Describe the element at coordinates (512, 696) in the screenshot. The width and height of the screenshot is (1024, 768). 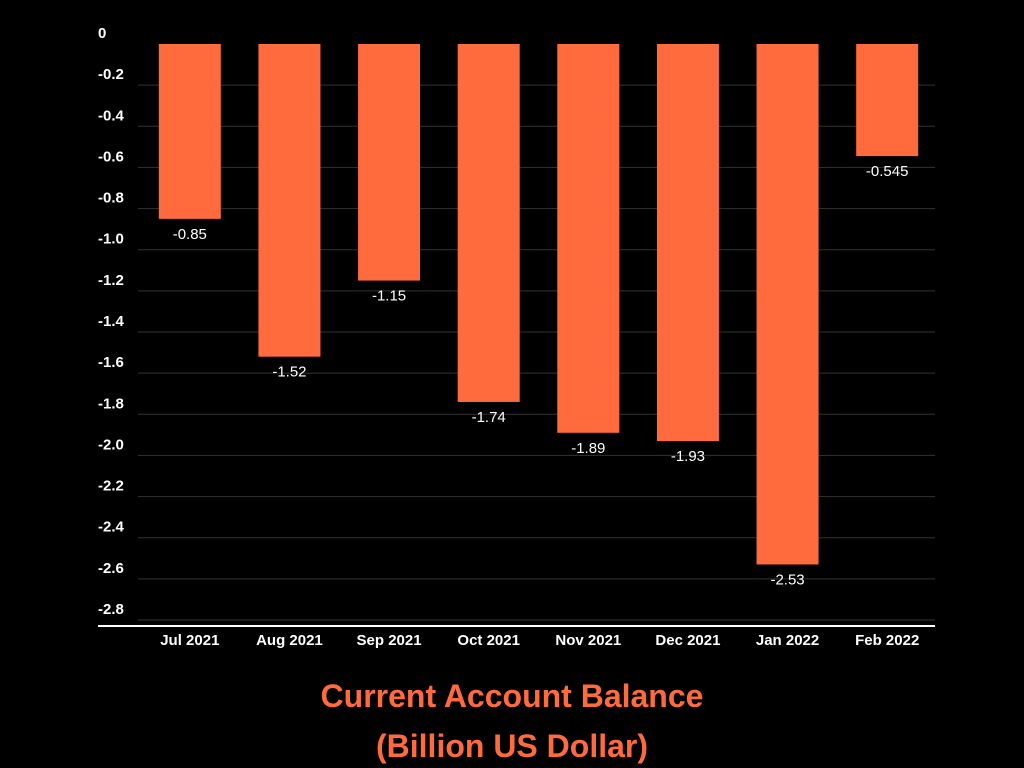
I see `chart-title: Current Account Balance` at that location.